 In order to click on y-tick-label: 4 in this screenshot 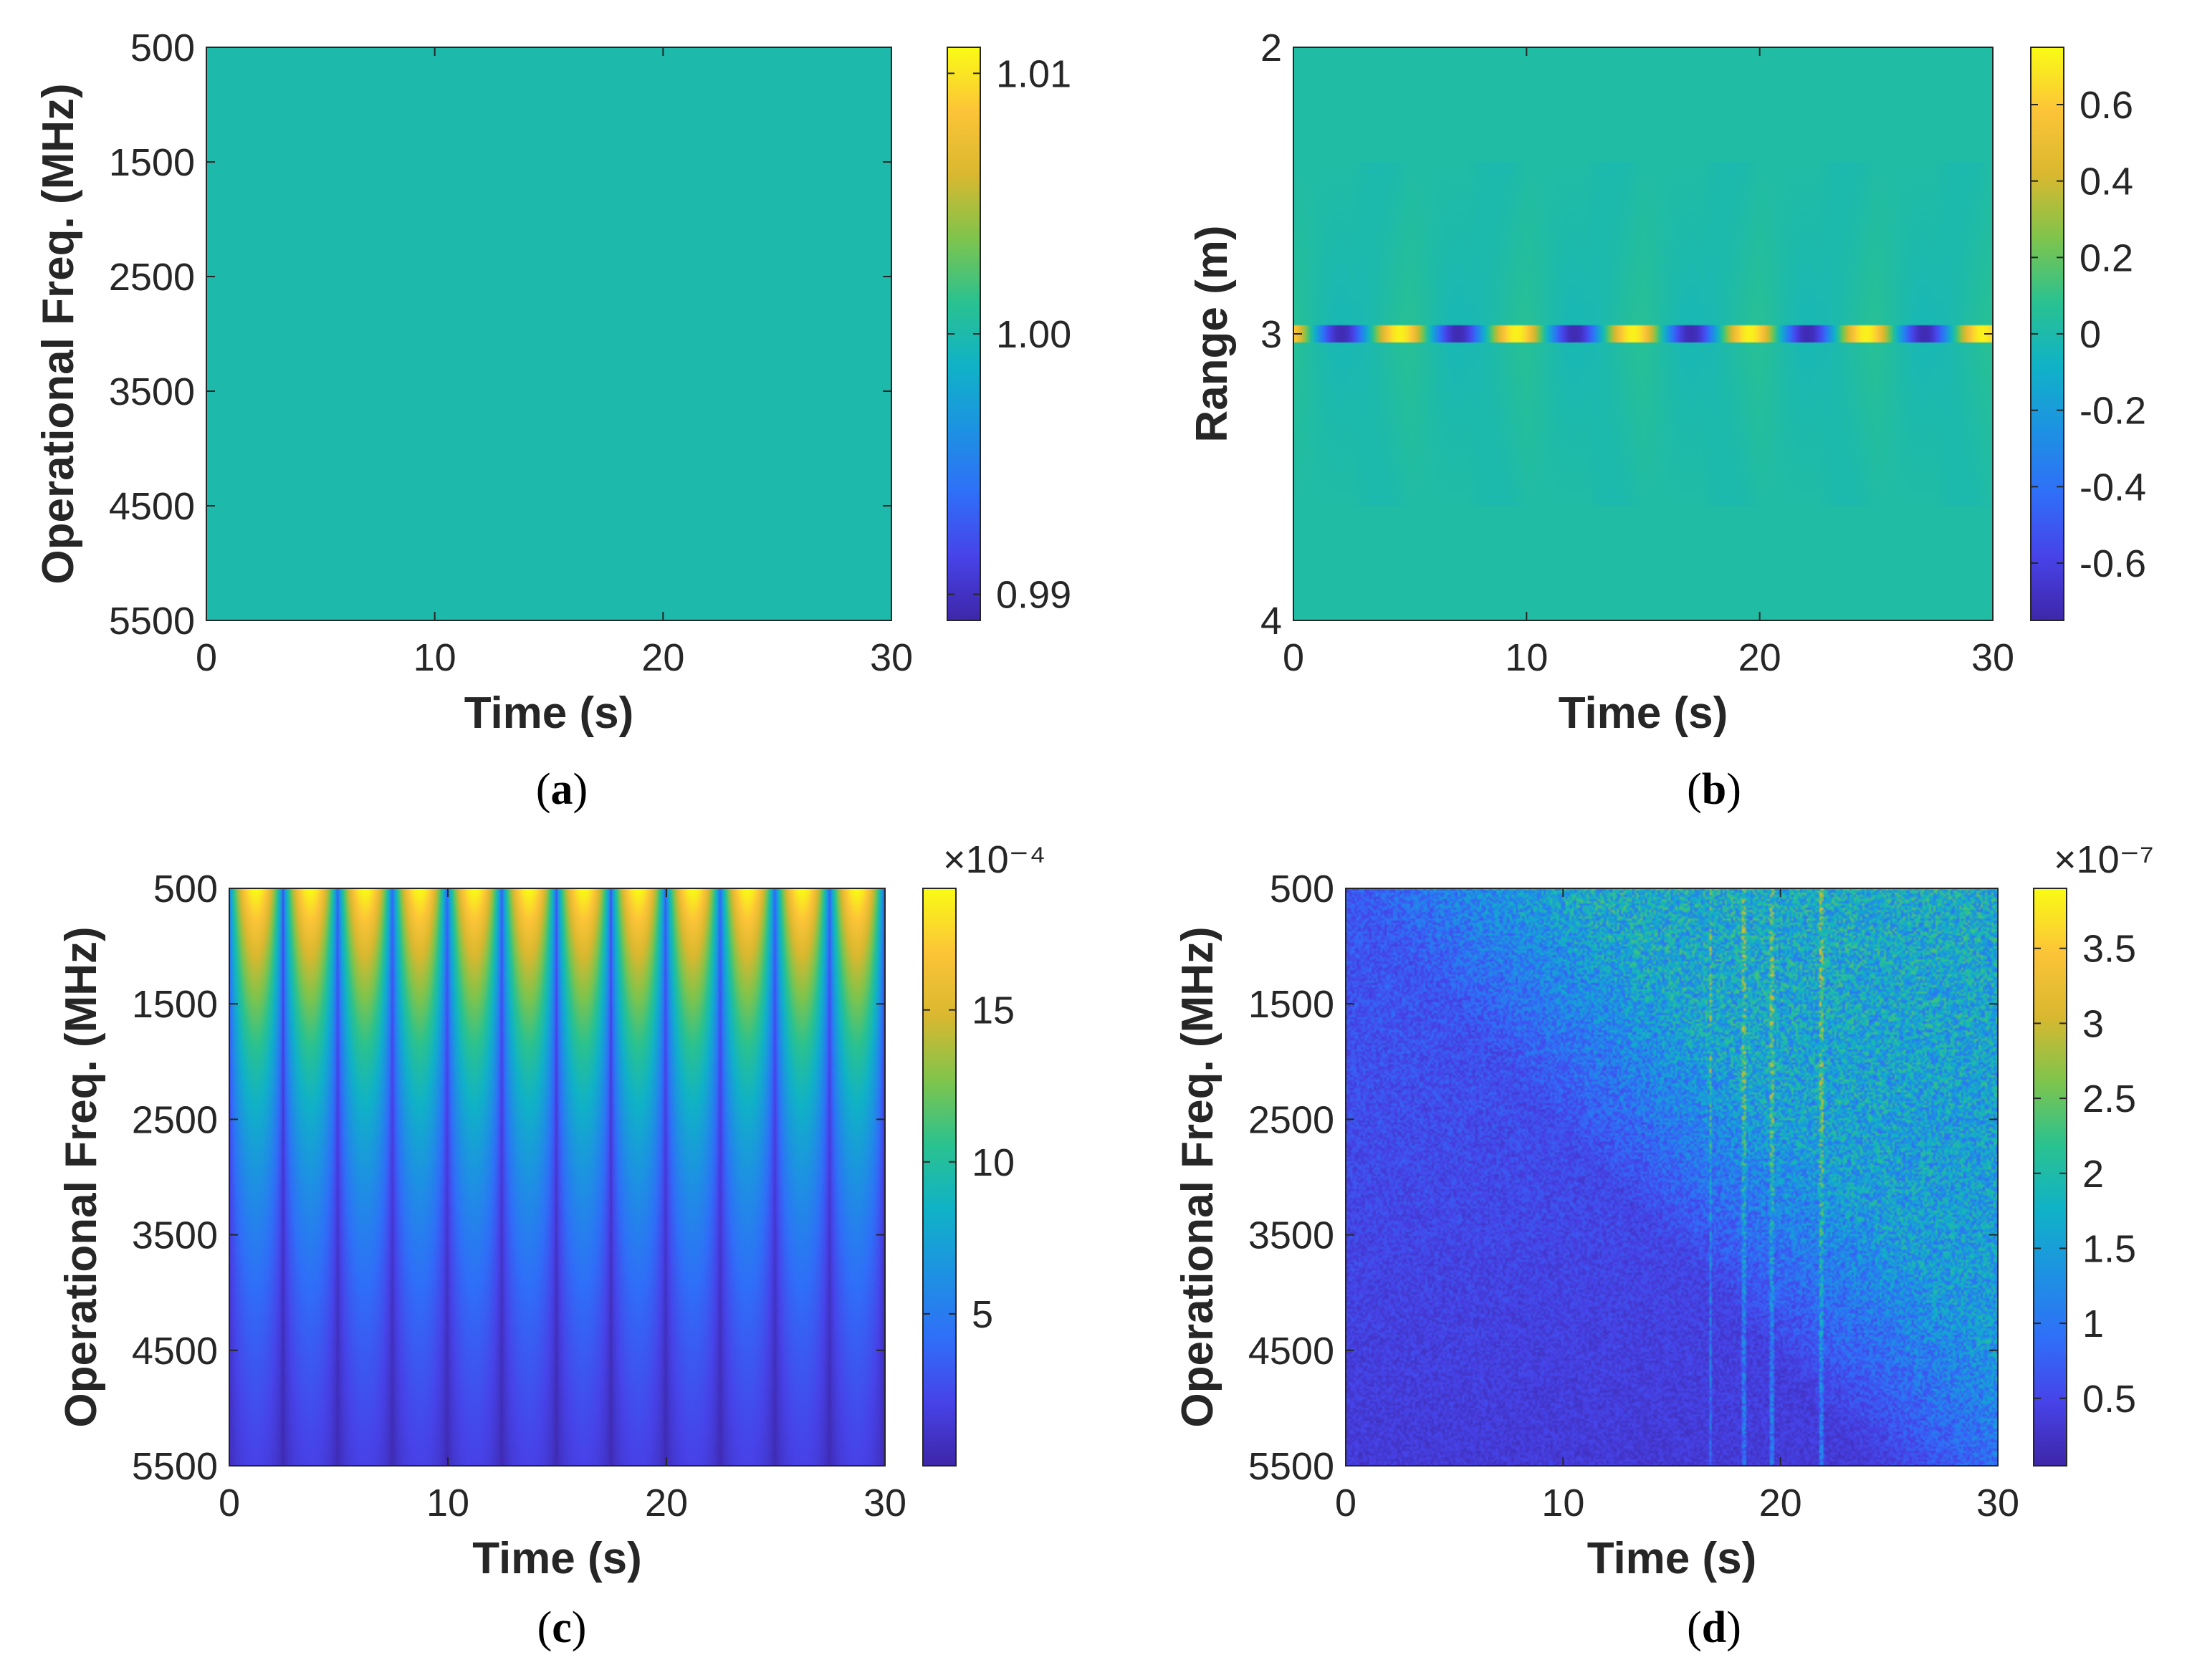, I will do `click(1271, 621)`.